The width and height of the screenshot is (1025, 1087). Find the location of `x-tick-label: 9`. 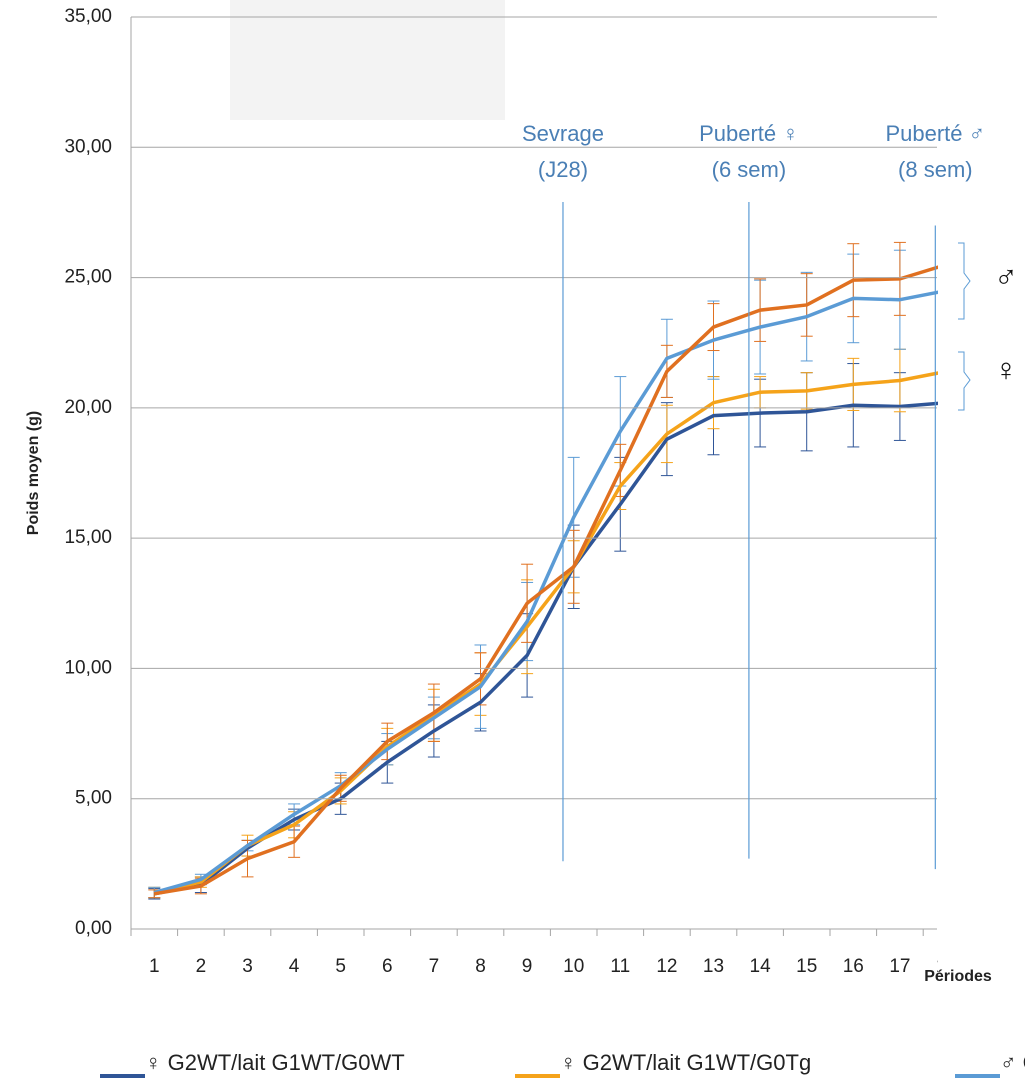

x-tick-label: 9 is located at coordinates (527, 966).